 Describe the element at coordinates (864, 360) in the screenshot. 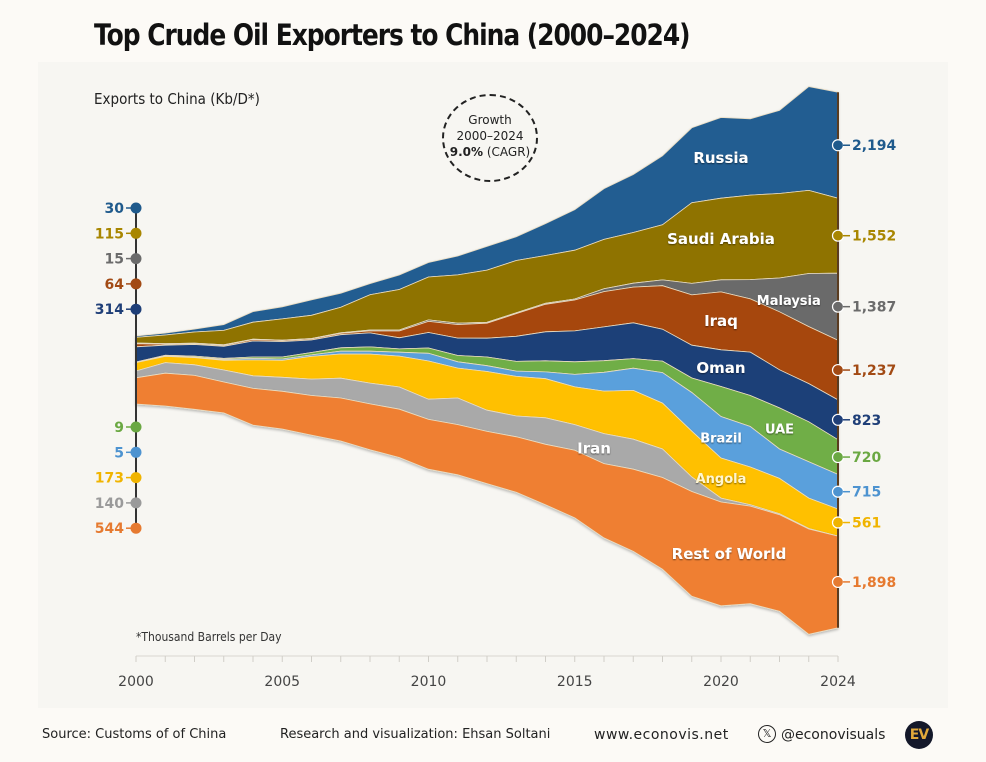

I see `end-value-axis: 2,194 1,552 1,387 1,237 823 720 715 561 1,898` at that location.